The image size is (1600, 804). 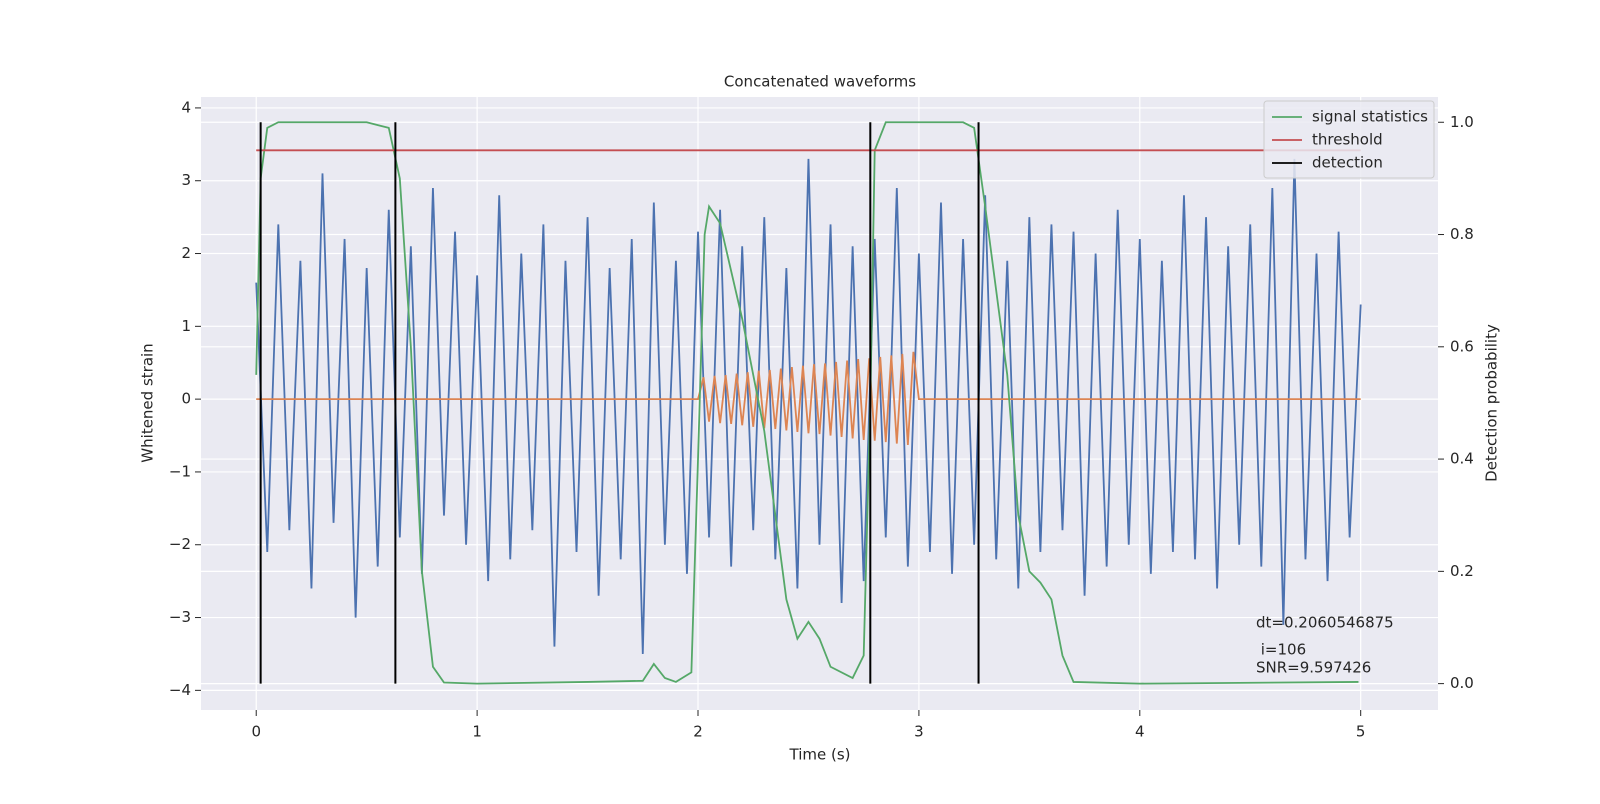 I want to click on chart-title: Concatenated waveforms, so click(x=820, y=82).